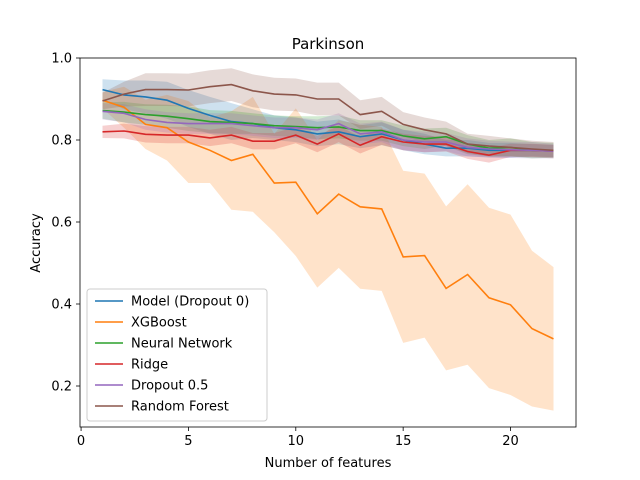  What do you see at coordinates (328, 463) in the screenshot?
I see `x-axis-label: Number of features` at bounding box center [328, 463].